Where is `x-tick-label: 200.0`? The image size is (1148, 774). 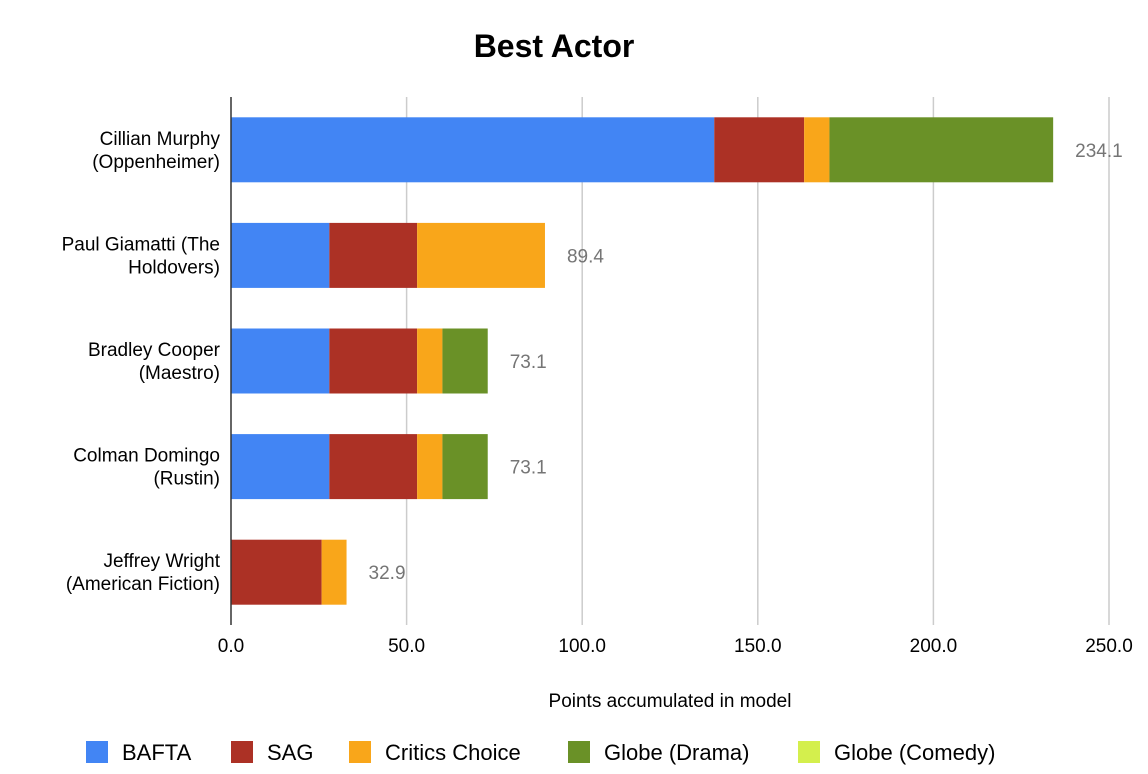 x-tick-label: 200.0 is located at coordinates (934, 646).